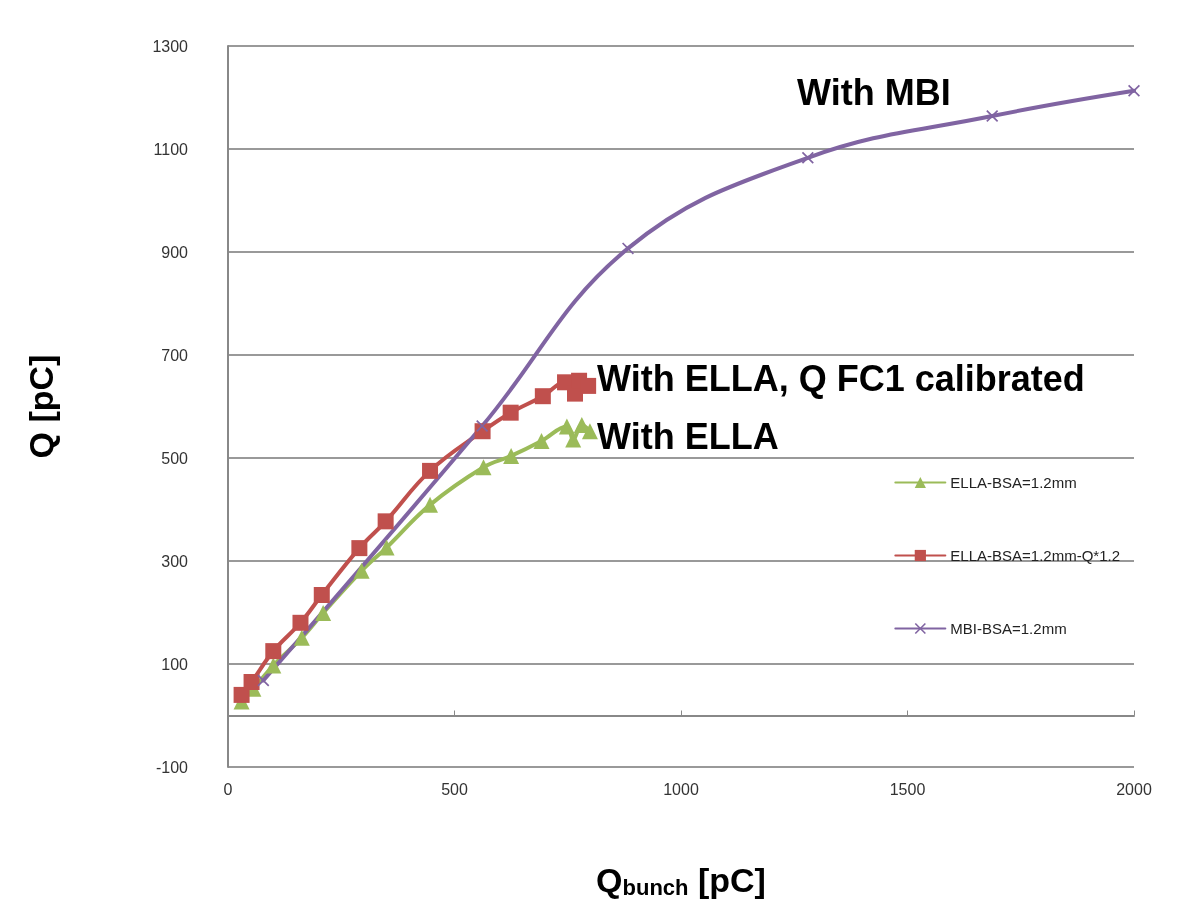  I want to click on x-axis-title: Qbunch [pC], so click(681, 880).